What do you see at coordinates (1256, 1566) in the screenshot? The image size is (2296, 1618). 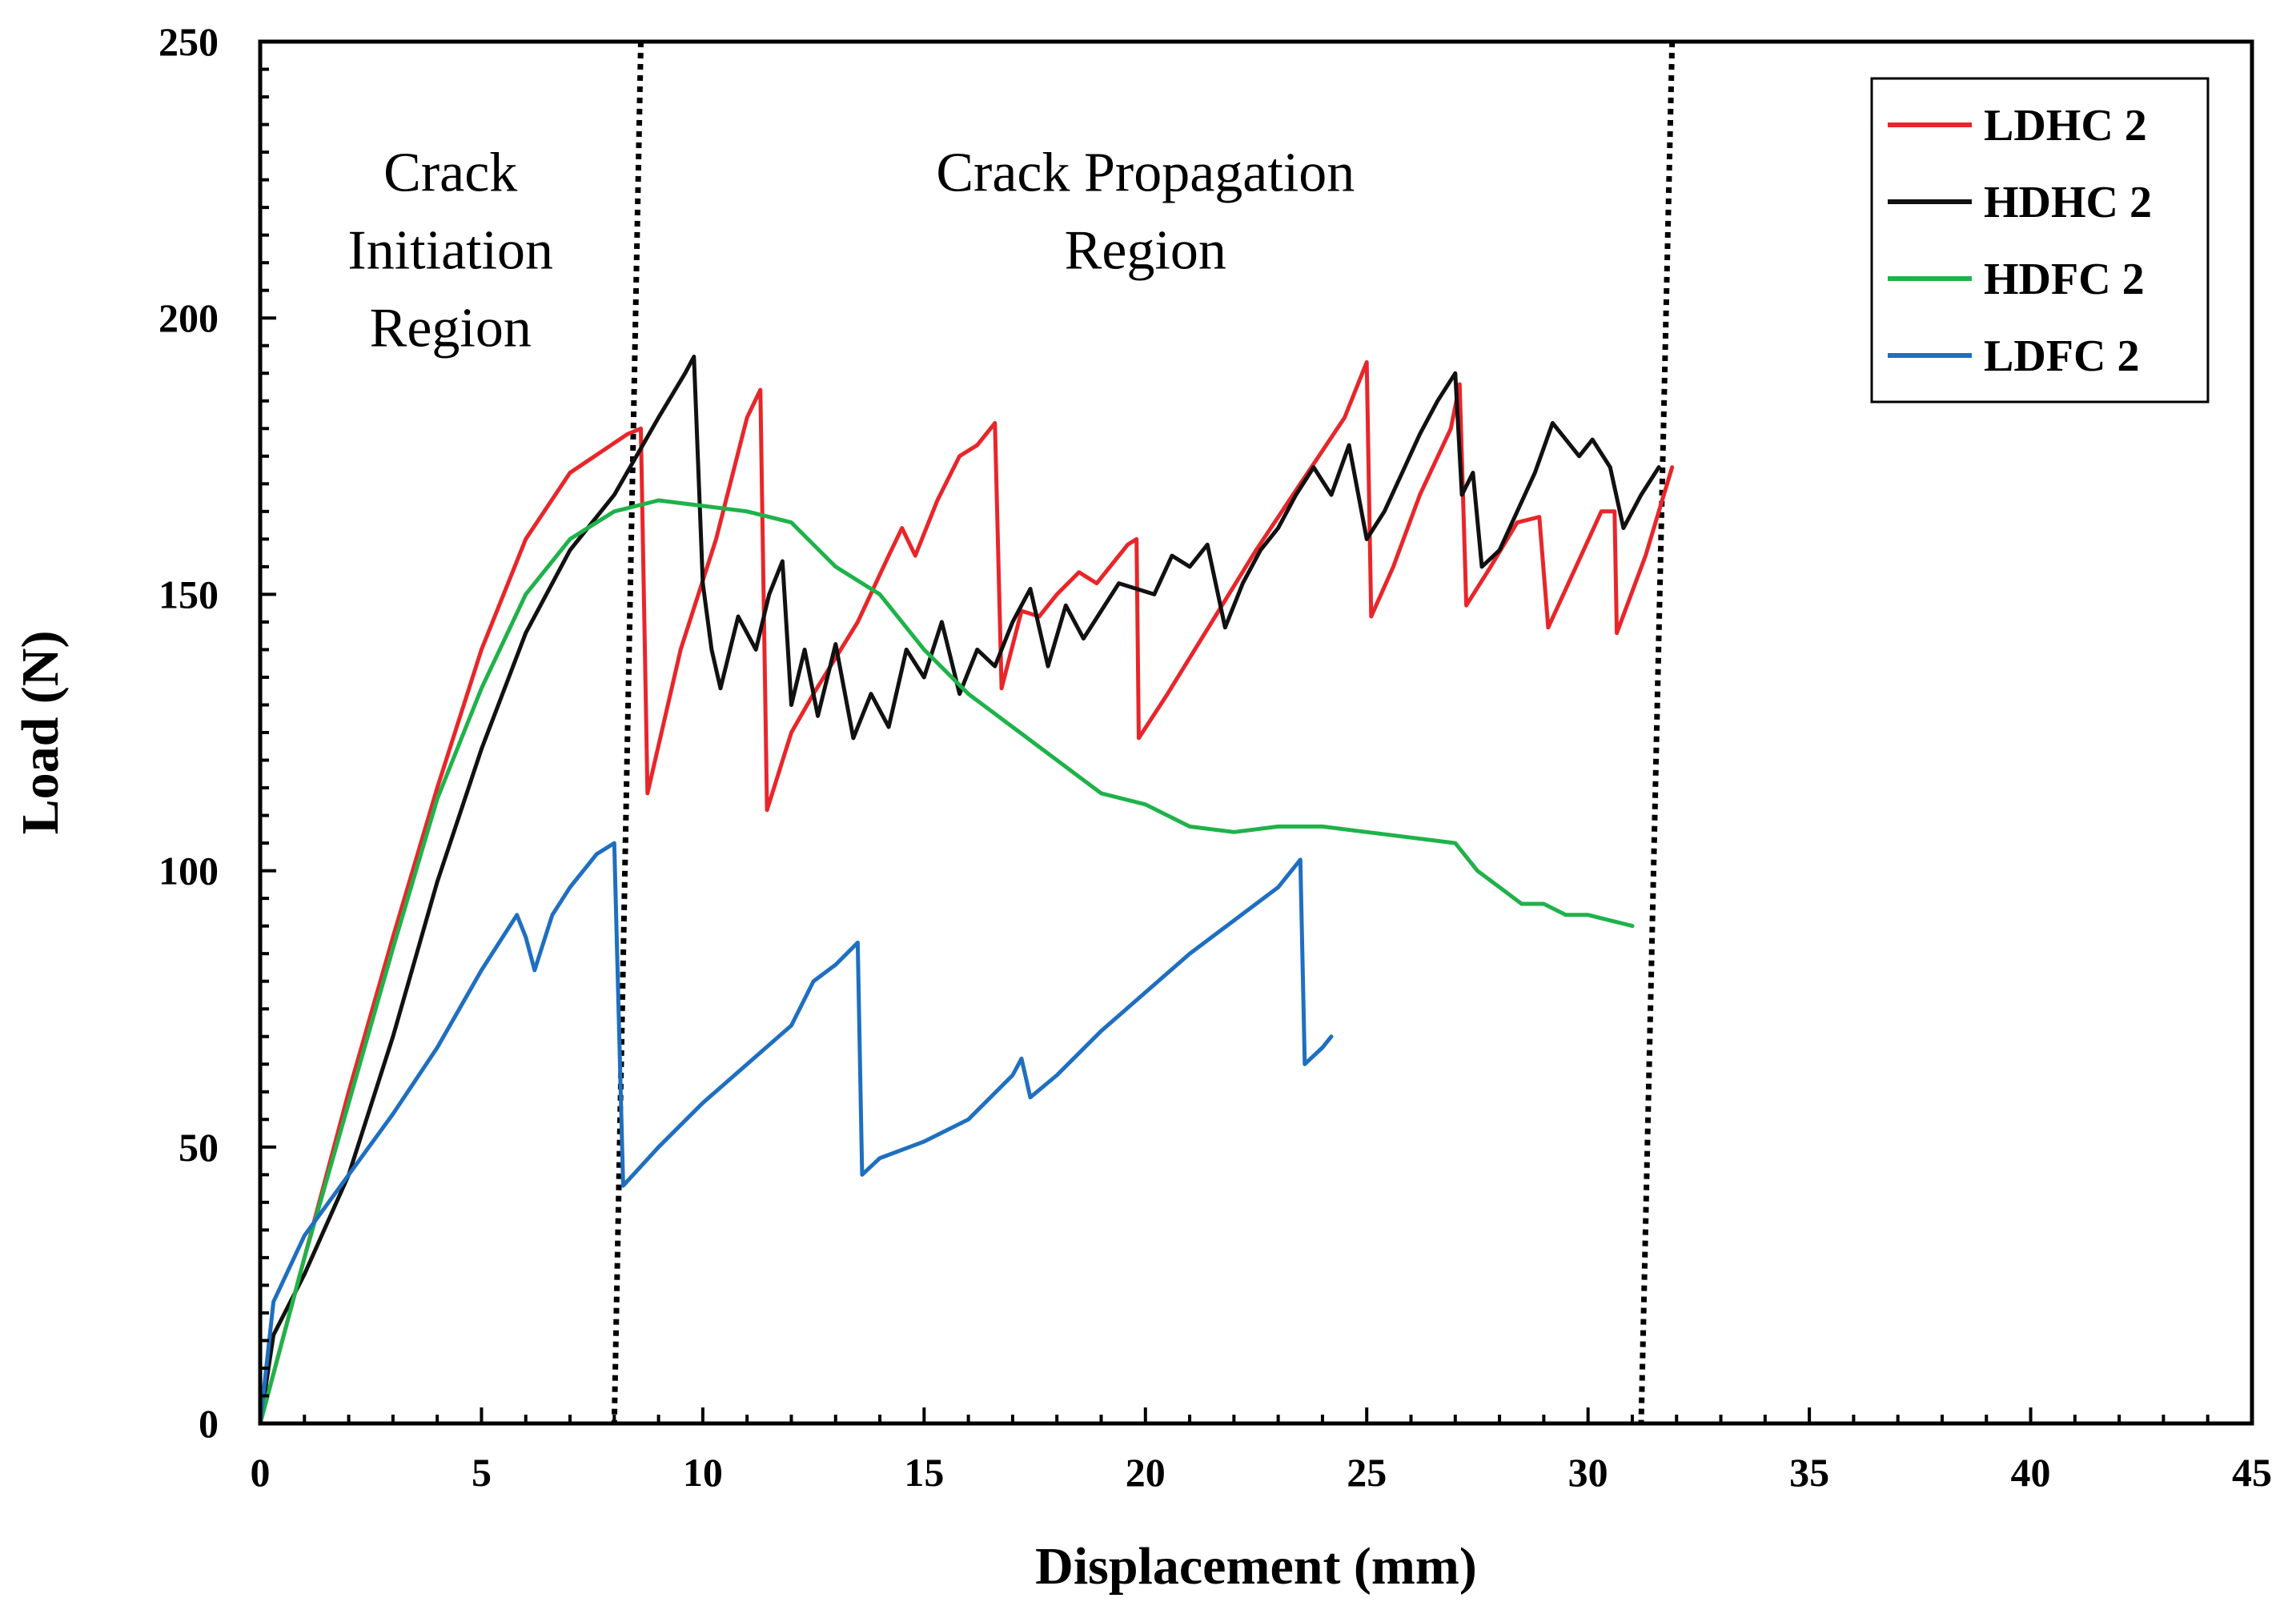 I see `x-axis-title: Displacement (mm)` at bounding box center [1256, 1566].